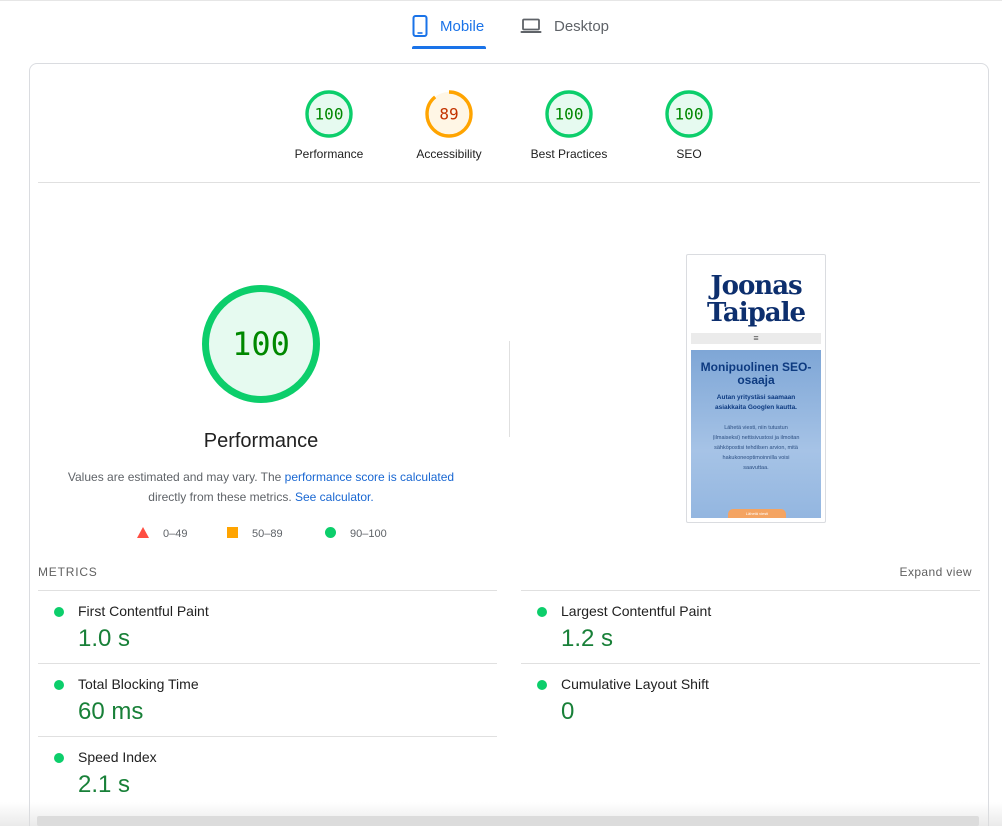 The height and width of the screenshot is (826, 1002). Describe the element at coordinates (462, 26) in the screenshot. I see `tab-mobile-label: Mobile` at that location.